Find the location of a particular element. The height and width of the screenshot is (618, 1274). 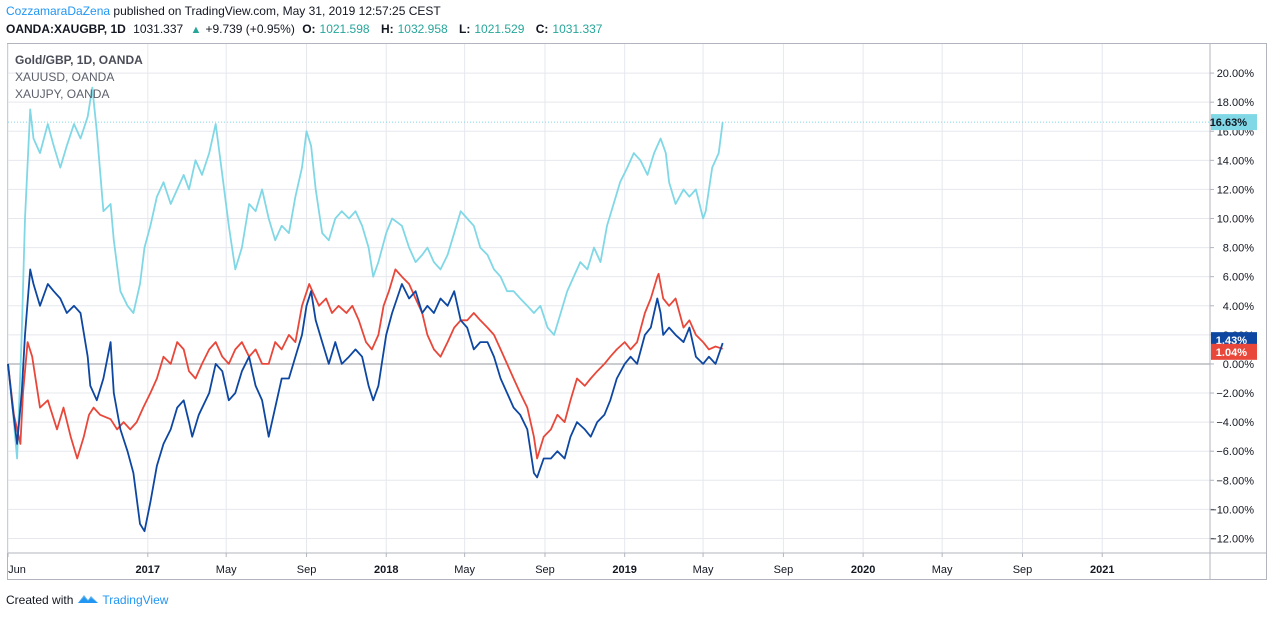

open-label: O: is located at coordinates (309, 29).